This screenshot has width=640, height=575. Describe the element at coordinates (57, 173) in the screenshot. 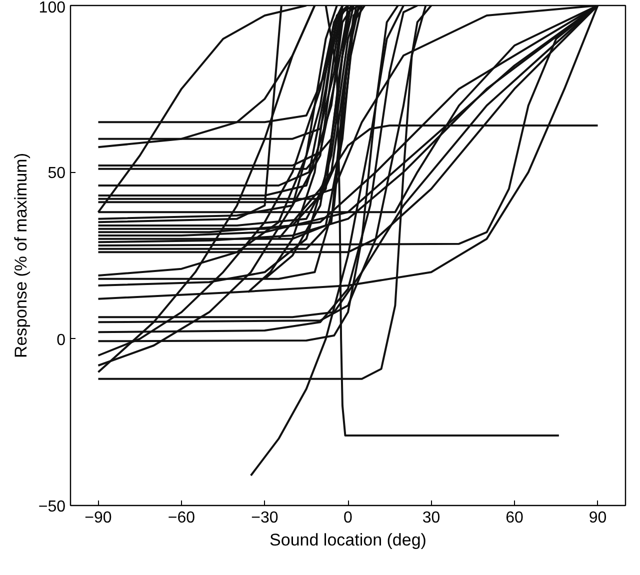

I see `y-tick-label: 50` at that location.